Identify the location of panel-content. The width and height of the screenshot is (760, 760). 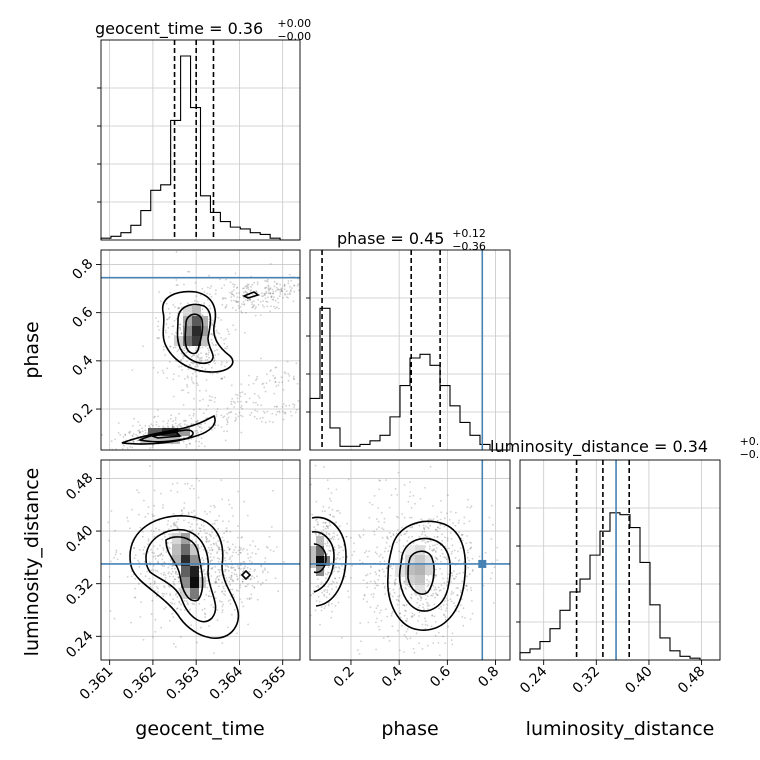
(186, 559).